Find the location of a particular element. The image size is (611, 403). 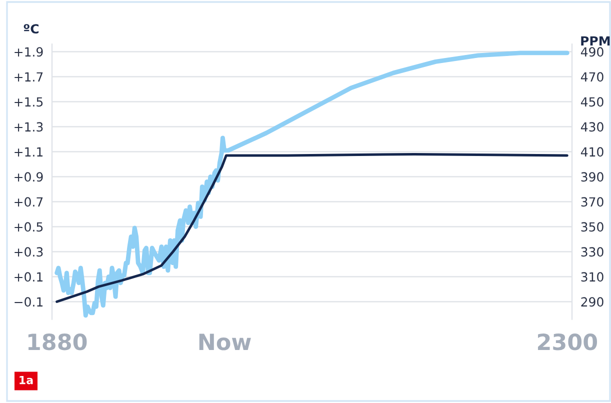

y-axis-title: ºC is located at coordinates (31, 29).